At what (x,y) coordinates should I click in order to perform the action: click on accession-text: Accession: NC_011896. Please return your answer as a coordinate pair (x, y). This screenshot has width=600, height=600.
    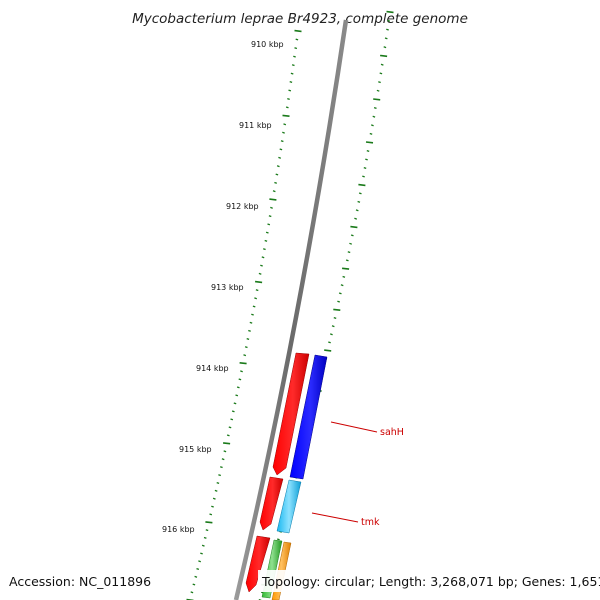
    Looking at the image, I should click on (80, 581).